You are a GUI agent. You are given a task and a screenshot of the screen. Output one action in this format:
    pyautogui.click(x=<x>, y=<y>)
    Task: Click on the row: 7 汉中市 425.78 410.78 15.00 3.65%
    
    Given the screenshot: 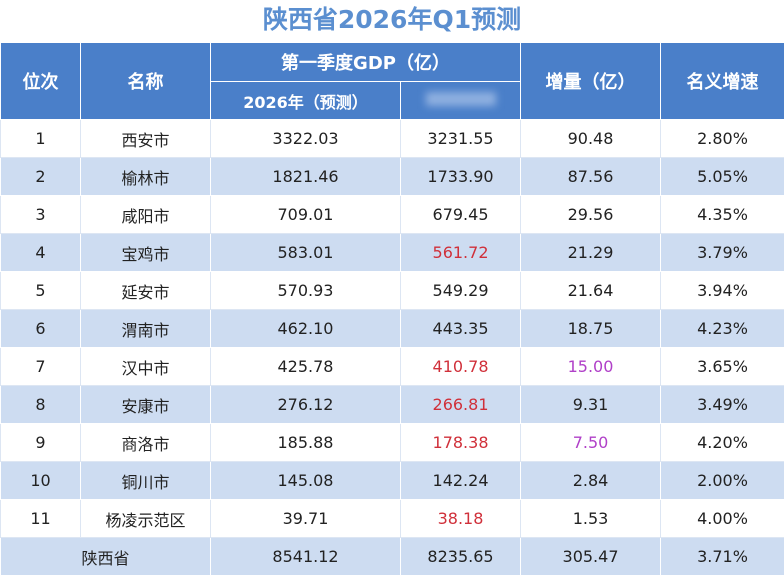 What is the action you would take?
    pyautogui.click(x=392, y=366)
    